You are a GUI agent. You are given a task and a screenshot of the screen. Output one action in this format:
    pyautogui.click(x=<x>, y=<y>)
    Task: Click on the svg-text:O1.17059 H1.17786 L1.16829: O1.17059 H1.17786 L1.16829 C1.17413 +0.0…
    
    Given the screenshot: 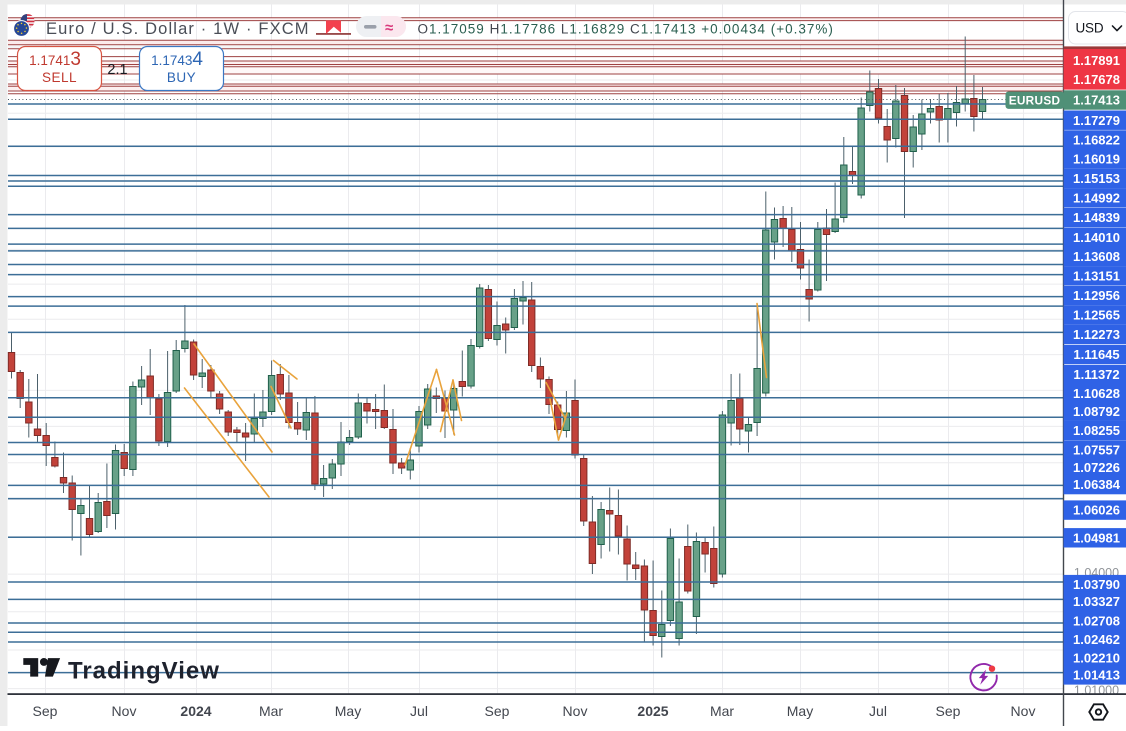 What is the action you would take?
    pyautogui.click(x=626, y=29)
    